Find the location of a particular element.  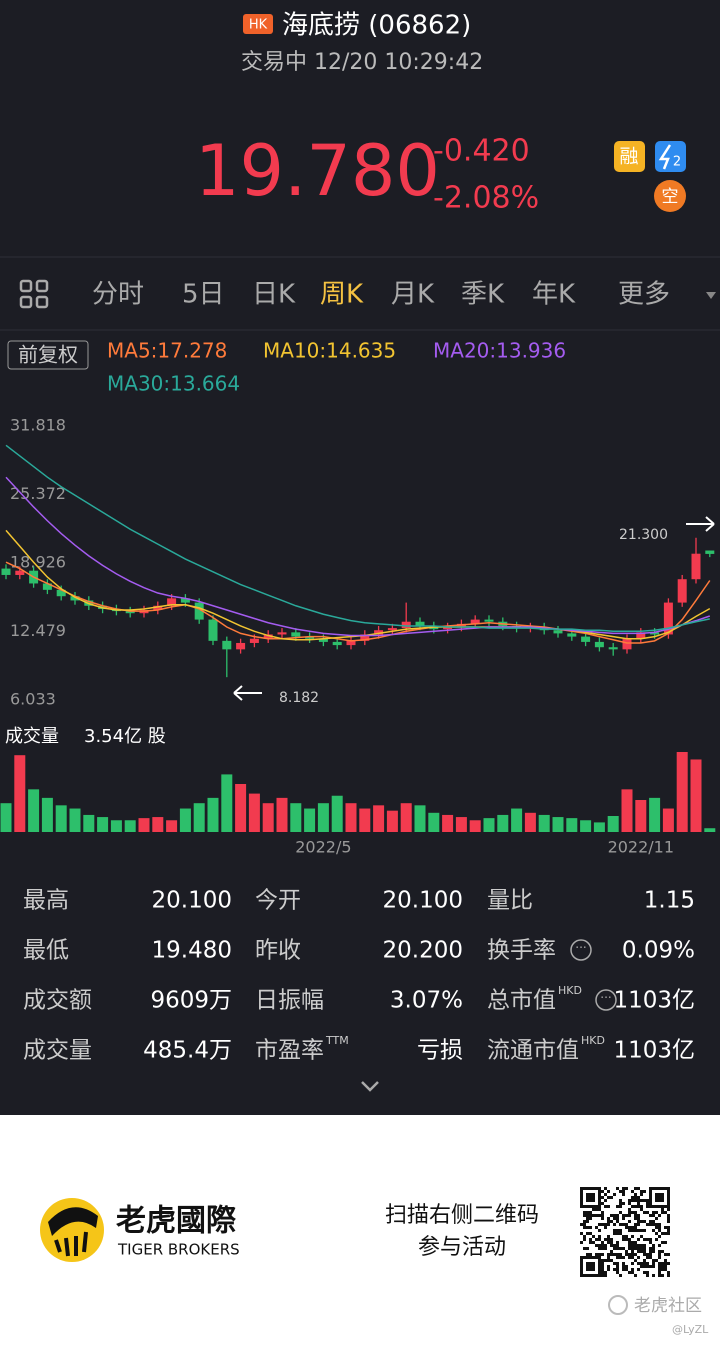

expand is located at coordinates (370, 1086).